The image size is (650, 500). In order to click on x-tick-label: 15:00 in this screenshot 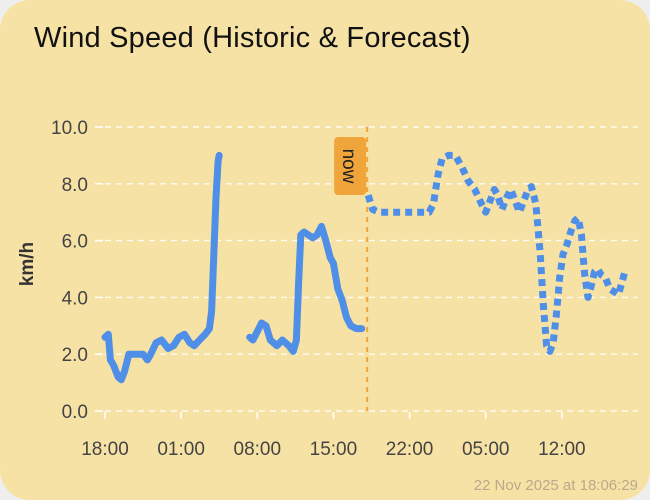, I will do `click(334, 449)`.